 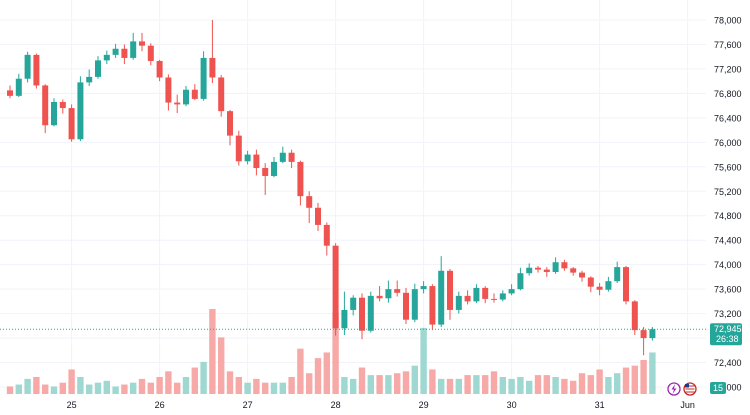 What do you see at coordinates (600, 405) in the screenshot?
I see `time-tick-label: 31` at bounding box center [600, 405].